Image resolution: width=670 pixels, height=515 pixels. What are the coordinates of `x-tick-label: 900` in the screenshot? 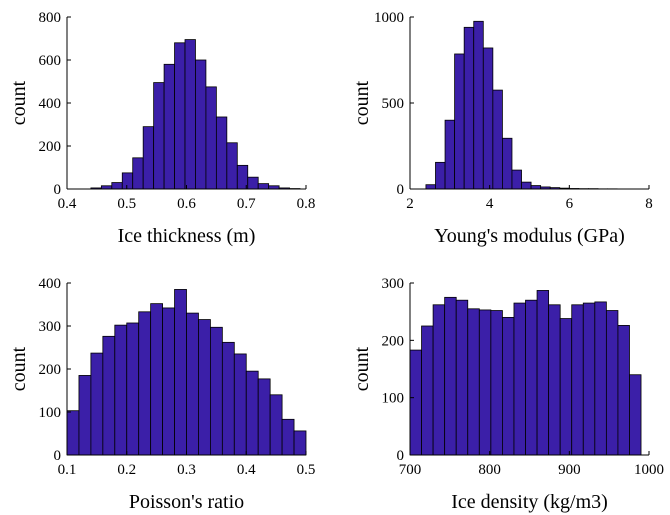 It's located at (569, 470).